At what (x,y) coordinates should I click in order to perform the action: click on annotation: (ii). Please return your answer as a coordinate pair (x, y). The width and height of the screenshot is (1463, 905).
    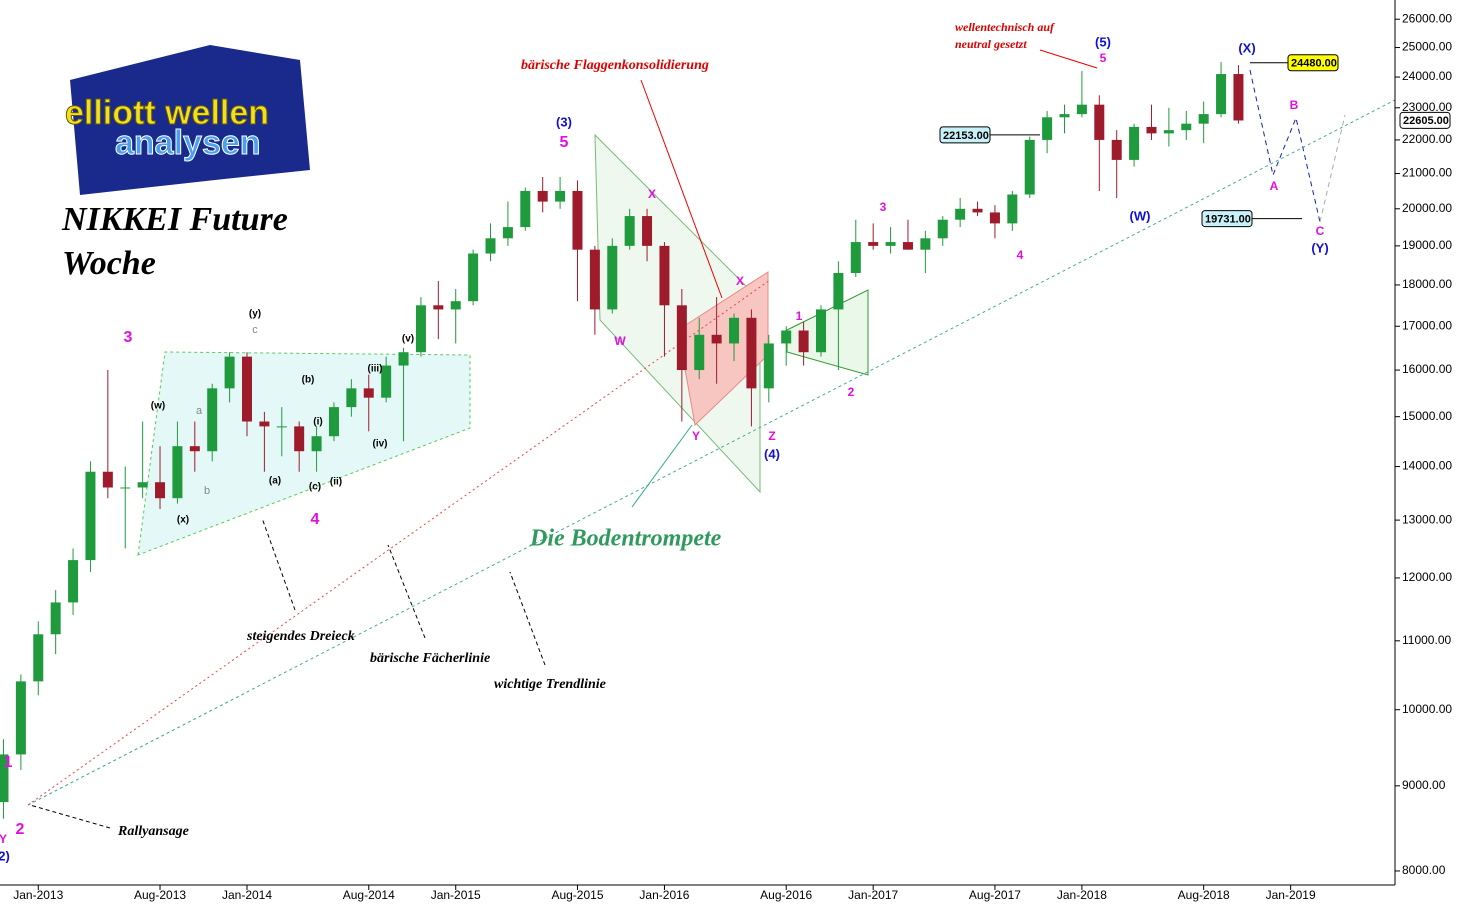
    Looking at the image, I should click on (336, 482).